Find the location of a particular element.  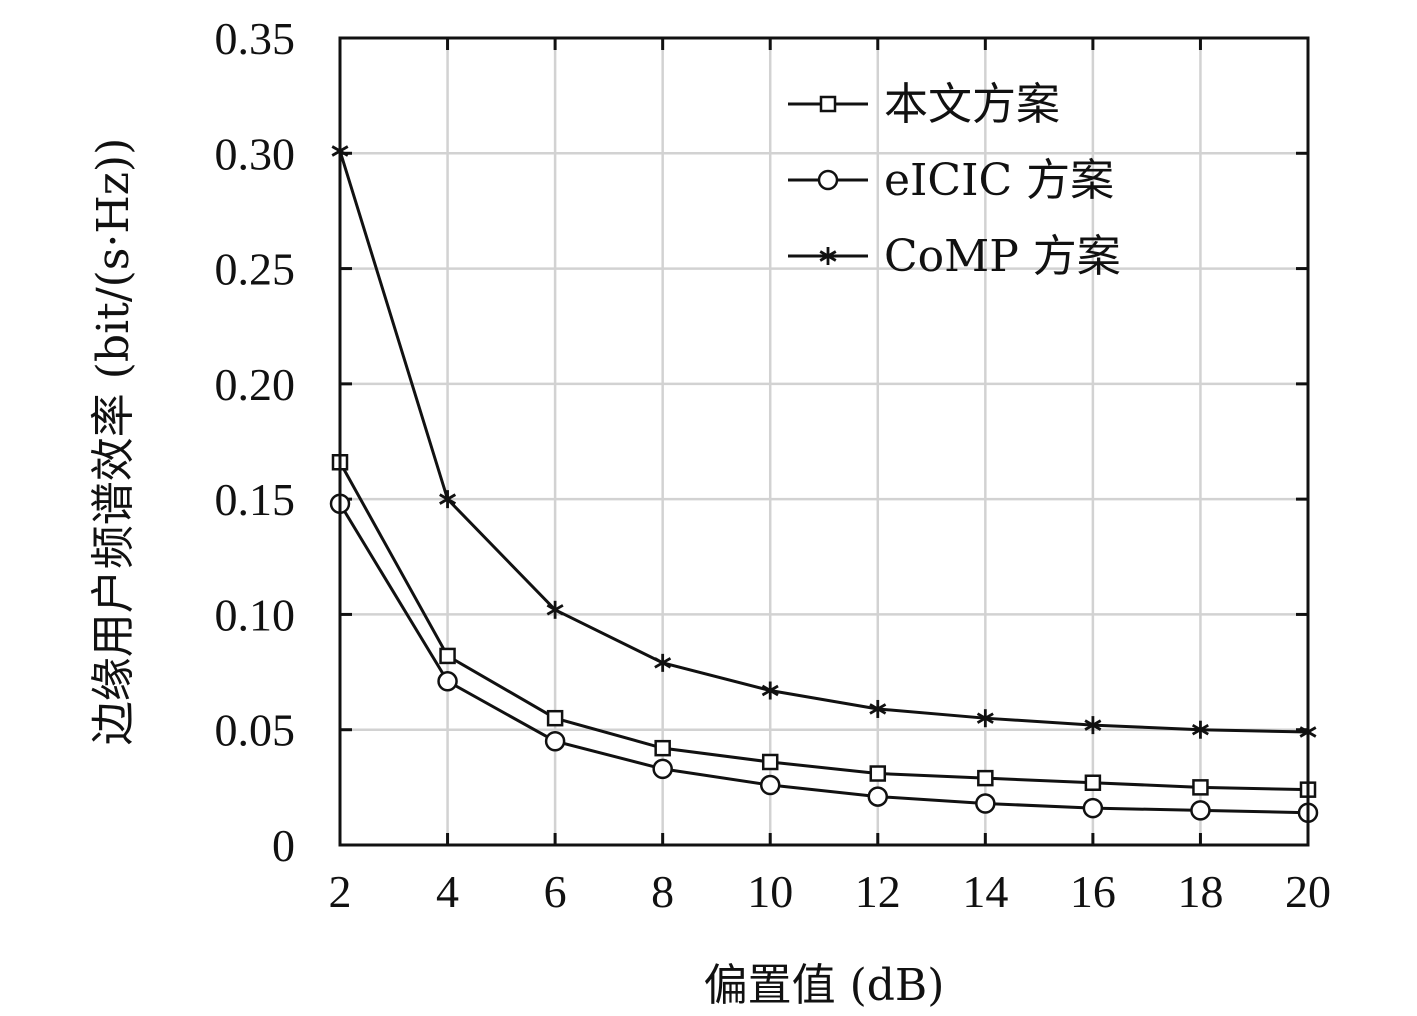

y-axis-label: 边缘用户频谱效率 (bit/(s·Hz)) is located at coordinates (113, 442).